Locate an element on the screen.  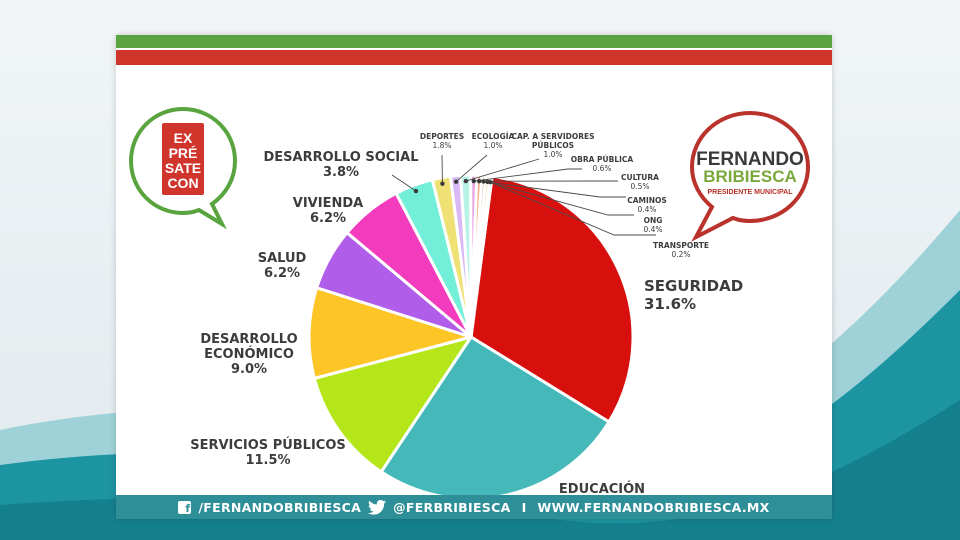
pie-label: DESARROLLO ECONÓMICO 9.0% is located at coordinates (248, 354).